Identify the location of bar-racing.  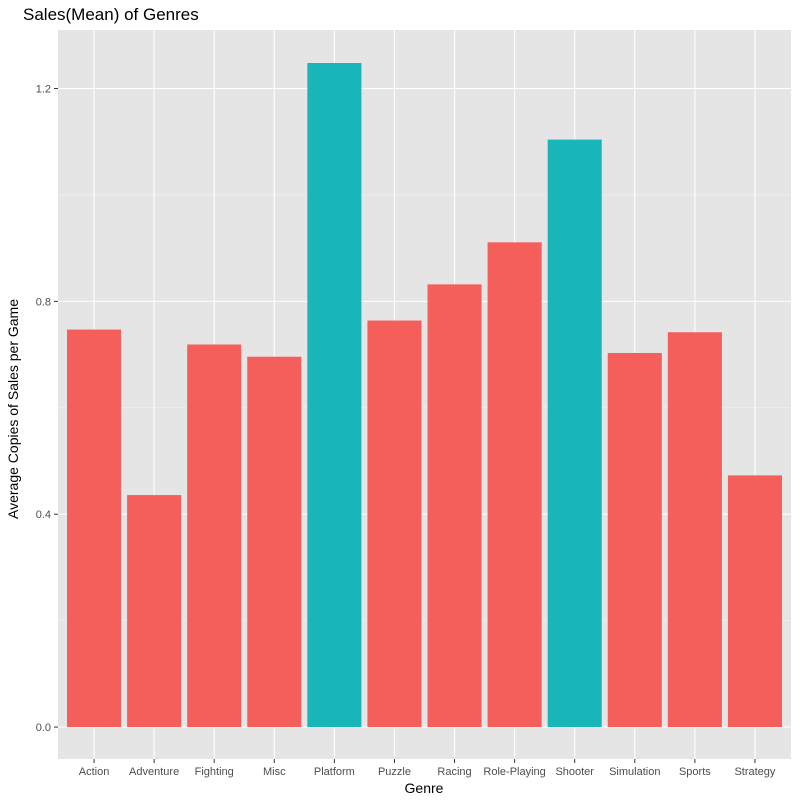
(454, 506).